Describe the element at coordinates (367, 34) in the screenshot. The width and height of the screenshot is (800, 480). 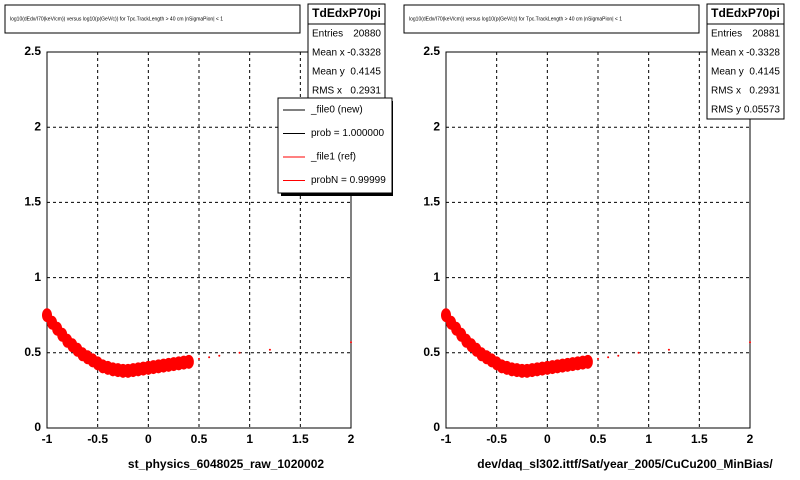
I see `stats-value: 20880` at that location.